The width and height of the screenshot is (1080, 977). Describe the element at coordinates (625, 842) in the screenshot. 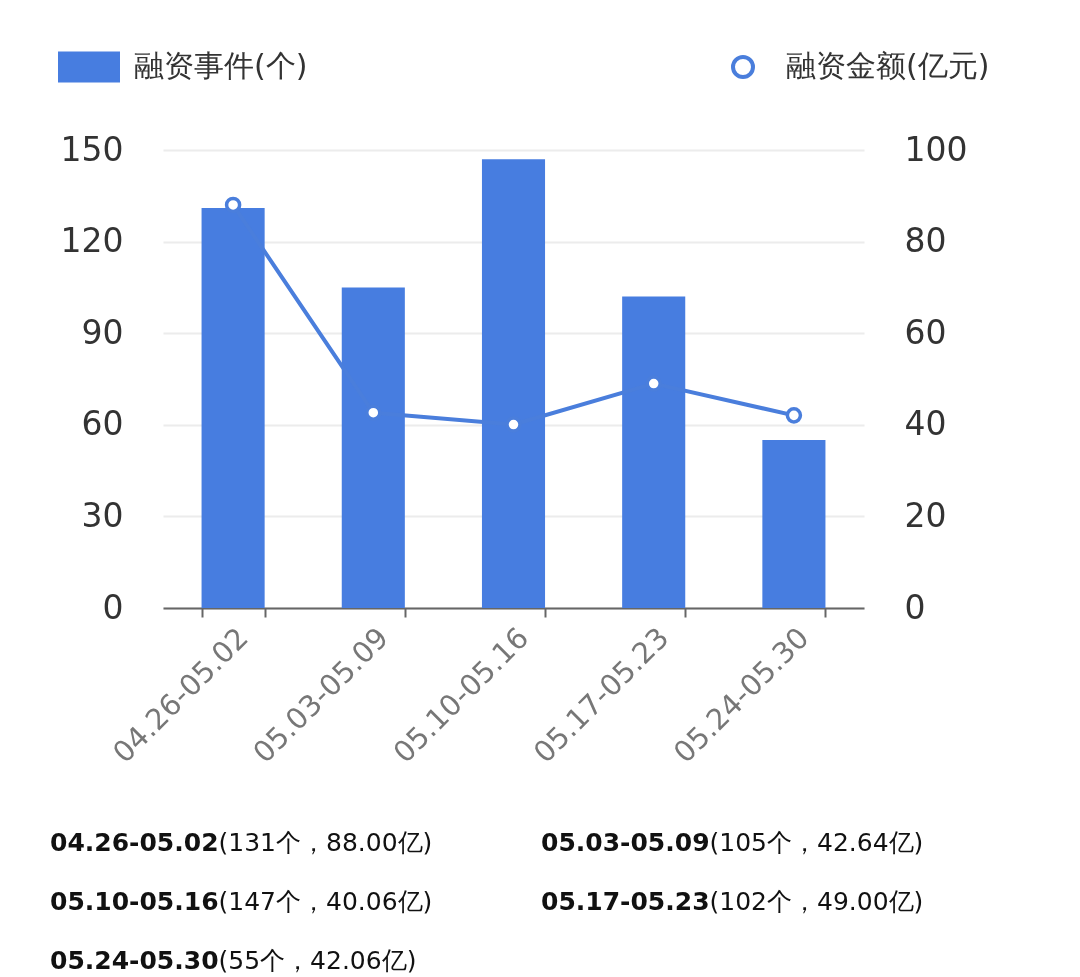

I see `category-label: 05.03-05.09` at that location.